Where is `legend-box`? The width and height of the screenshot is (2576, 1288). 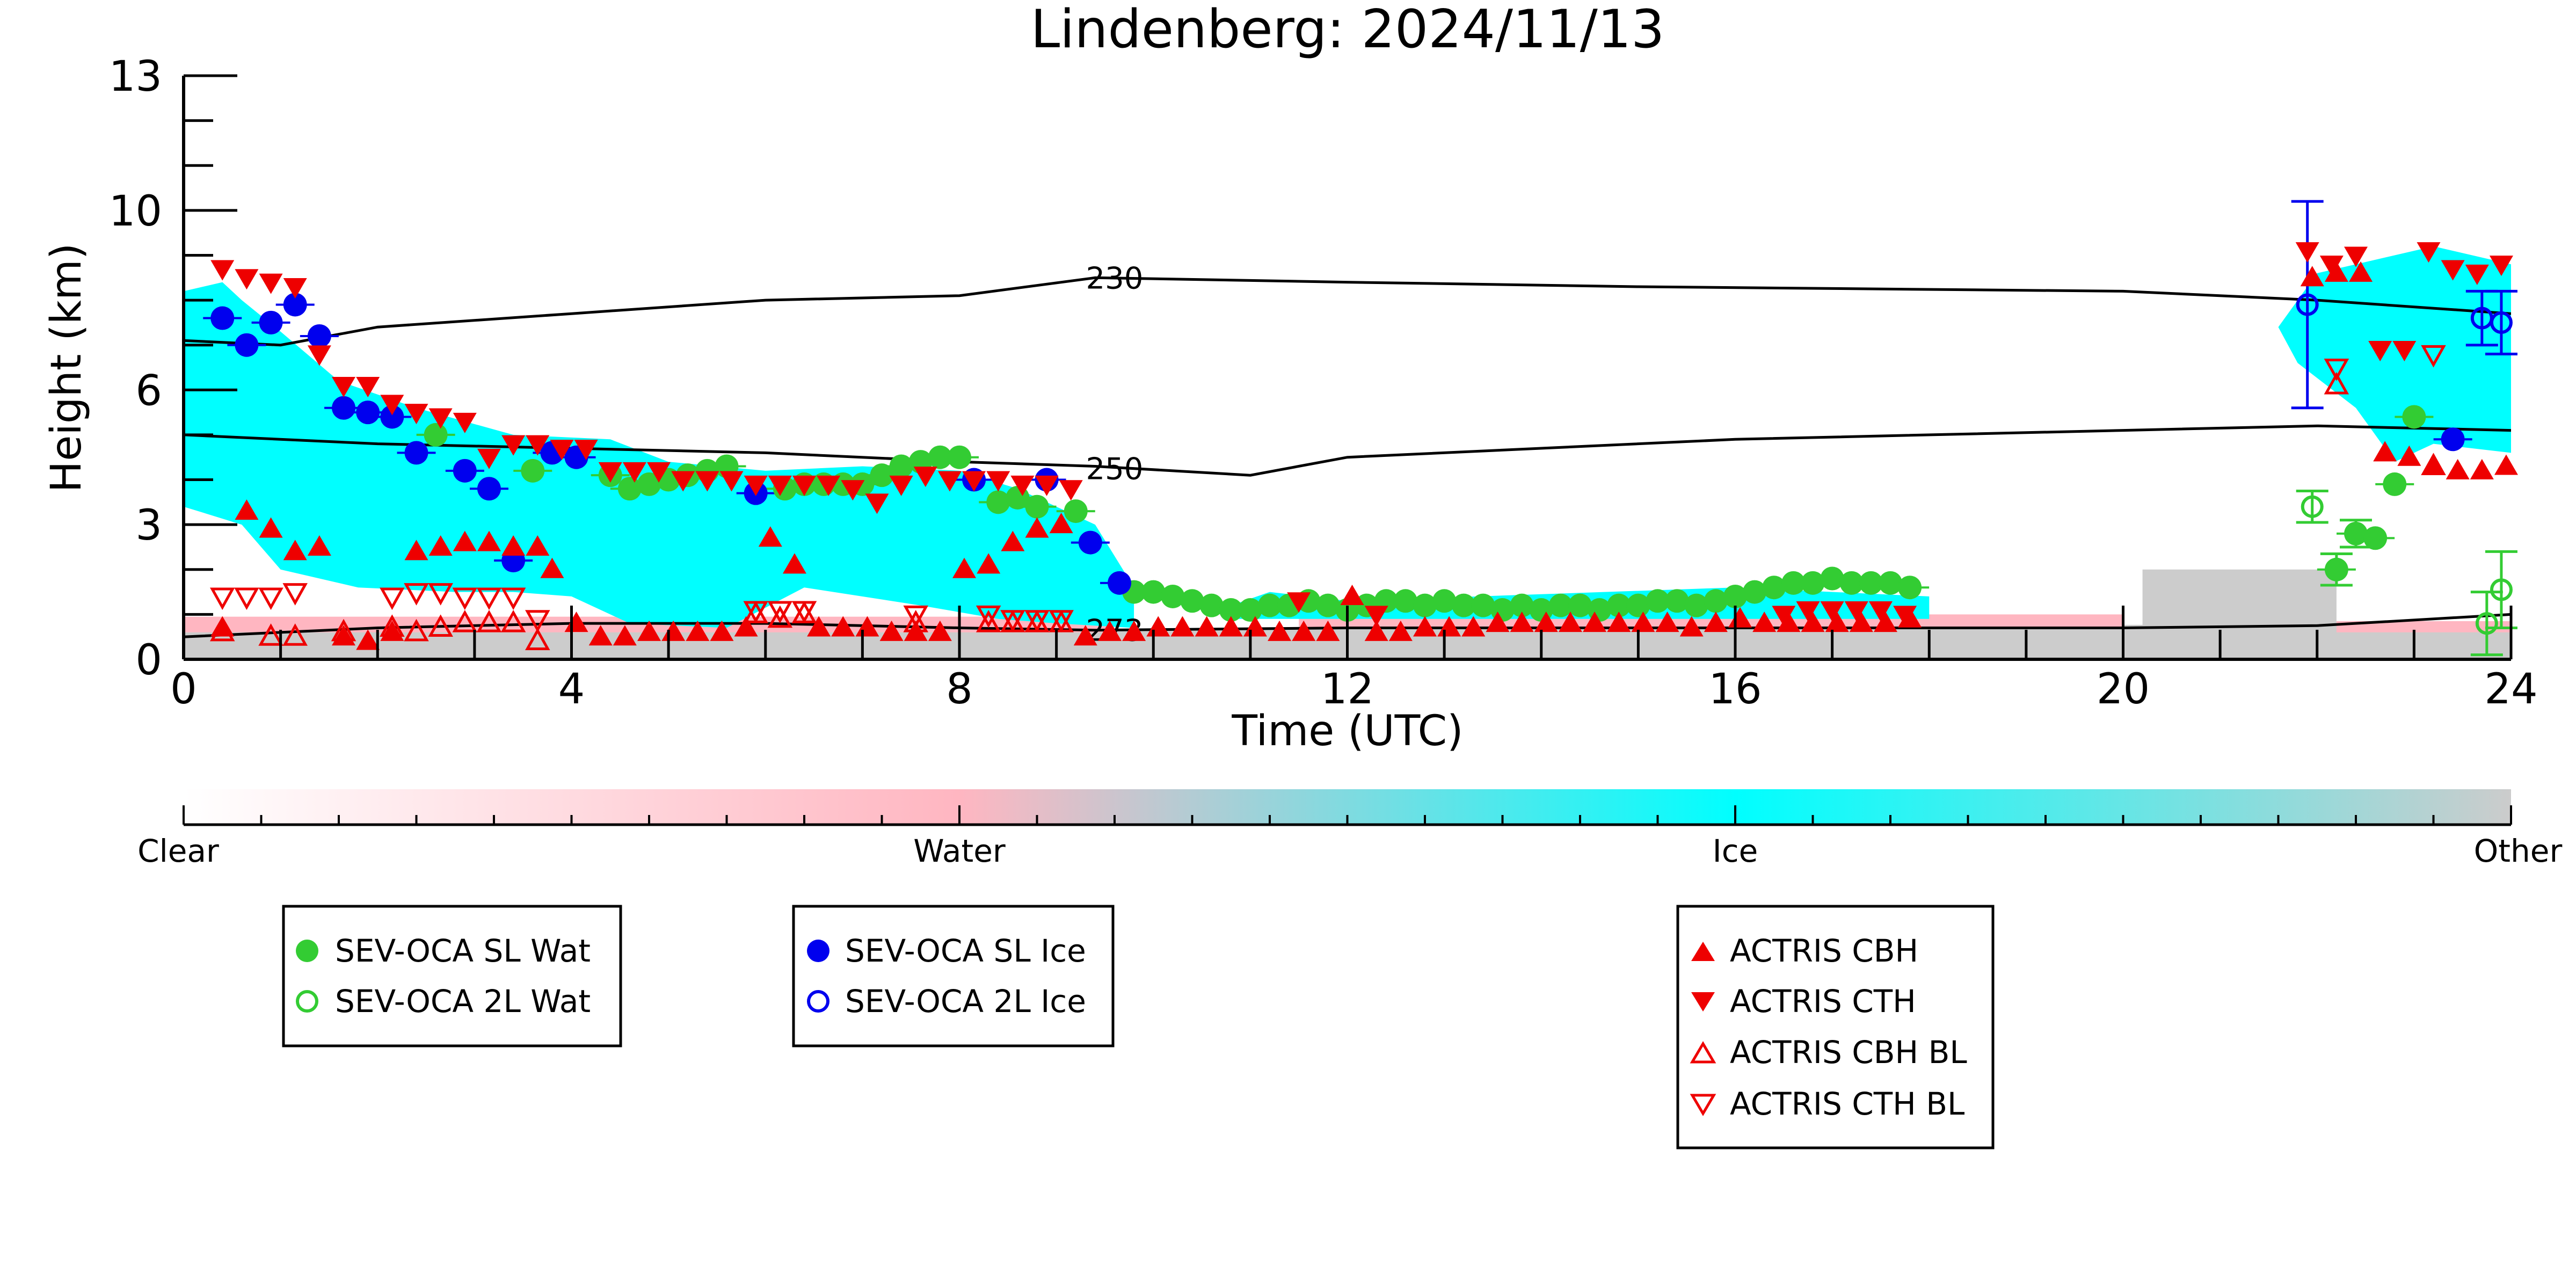
legend-box is located at coordinates (1835, 1027).